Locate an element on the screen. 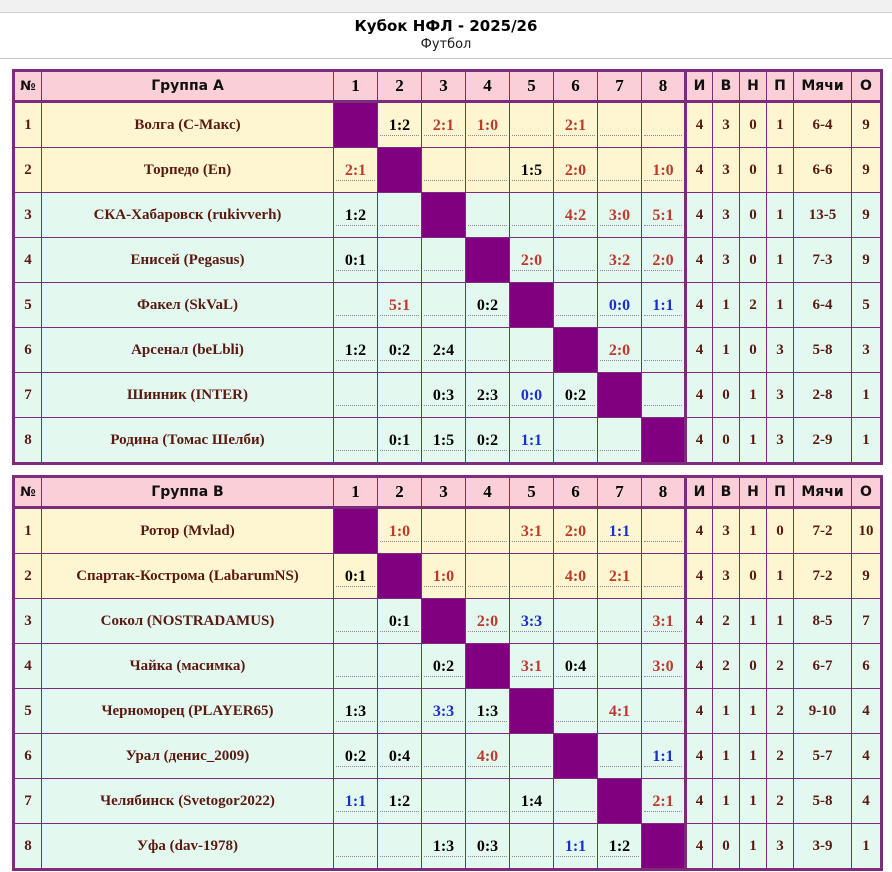 This screenshot has width=892, height=872. match-result-cell: 3:1 is located at coordinates (531, 666).